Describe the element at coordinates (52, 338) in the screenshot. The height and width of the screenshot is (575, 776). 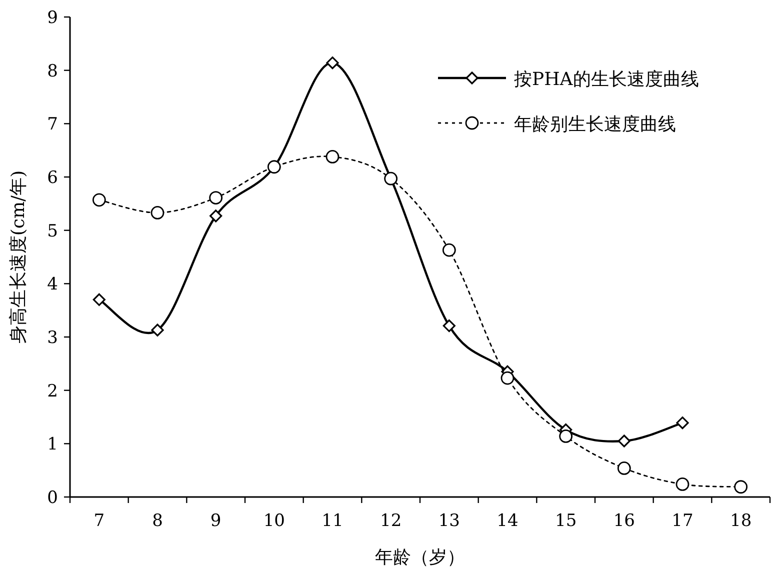
I see `y-tick-label: 3` at that location.